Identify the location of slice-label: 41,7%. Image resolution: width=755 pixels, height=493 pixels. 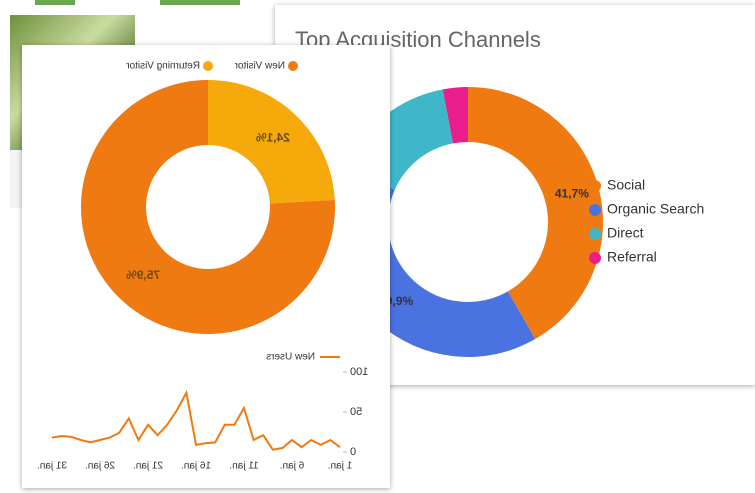
(572, 193).